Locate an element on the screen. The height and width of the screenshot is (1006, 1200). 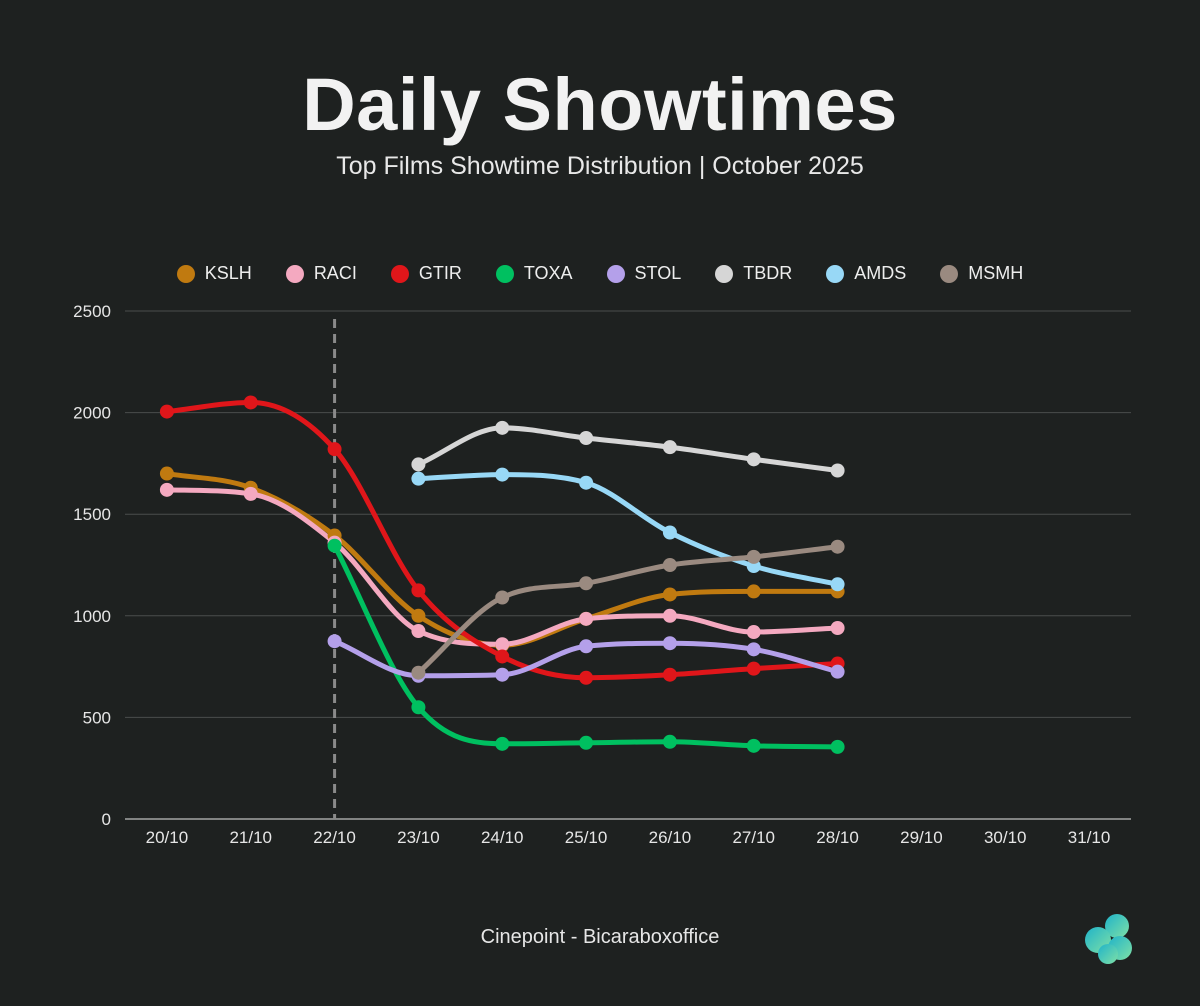
x-tick-label: 28/10 is located at coordinates (837, 837).